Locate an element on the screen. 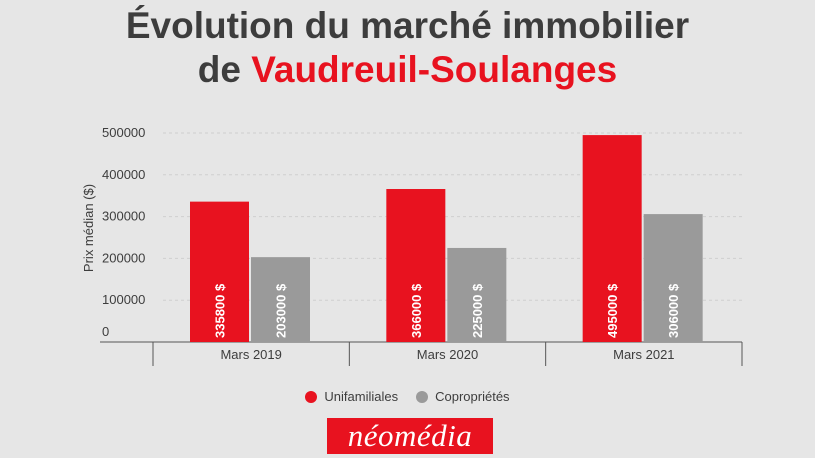 The image size is (815, 458). legend-item-coproprietes: Copropriétés is located at coordinates (463, 396).